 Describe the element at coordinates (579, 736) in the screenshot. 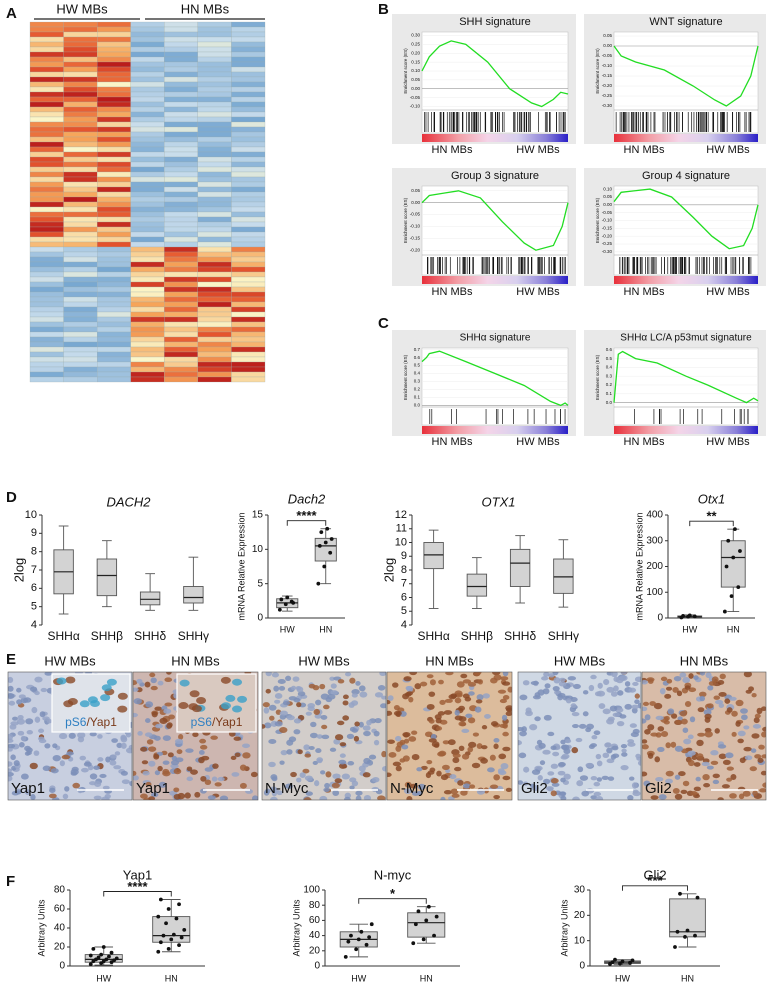

I see `micrograph-frame` at that location.